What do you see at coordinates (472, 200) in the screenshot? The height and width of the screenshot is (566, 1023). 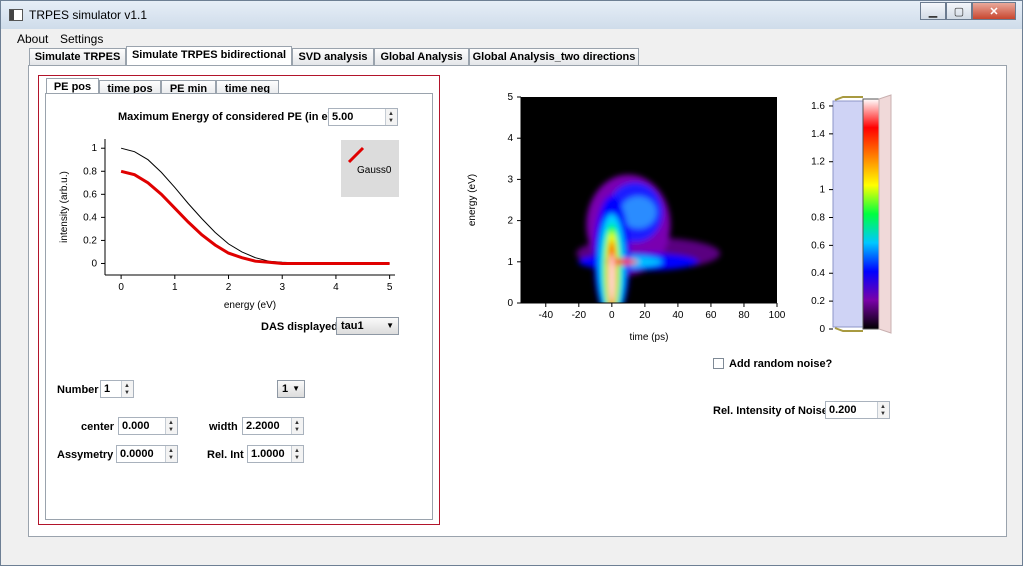 I see `y-axis-label: energy (eV)` at bounding box center [472, 200].